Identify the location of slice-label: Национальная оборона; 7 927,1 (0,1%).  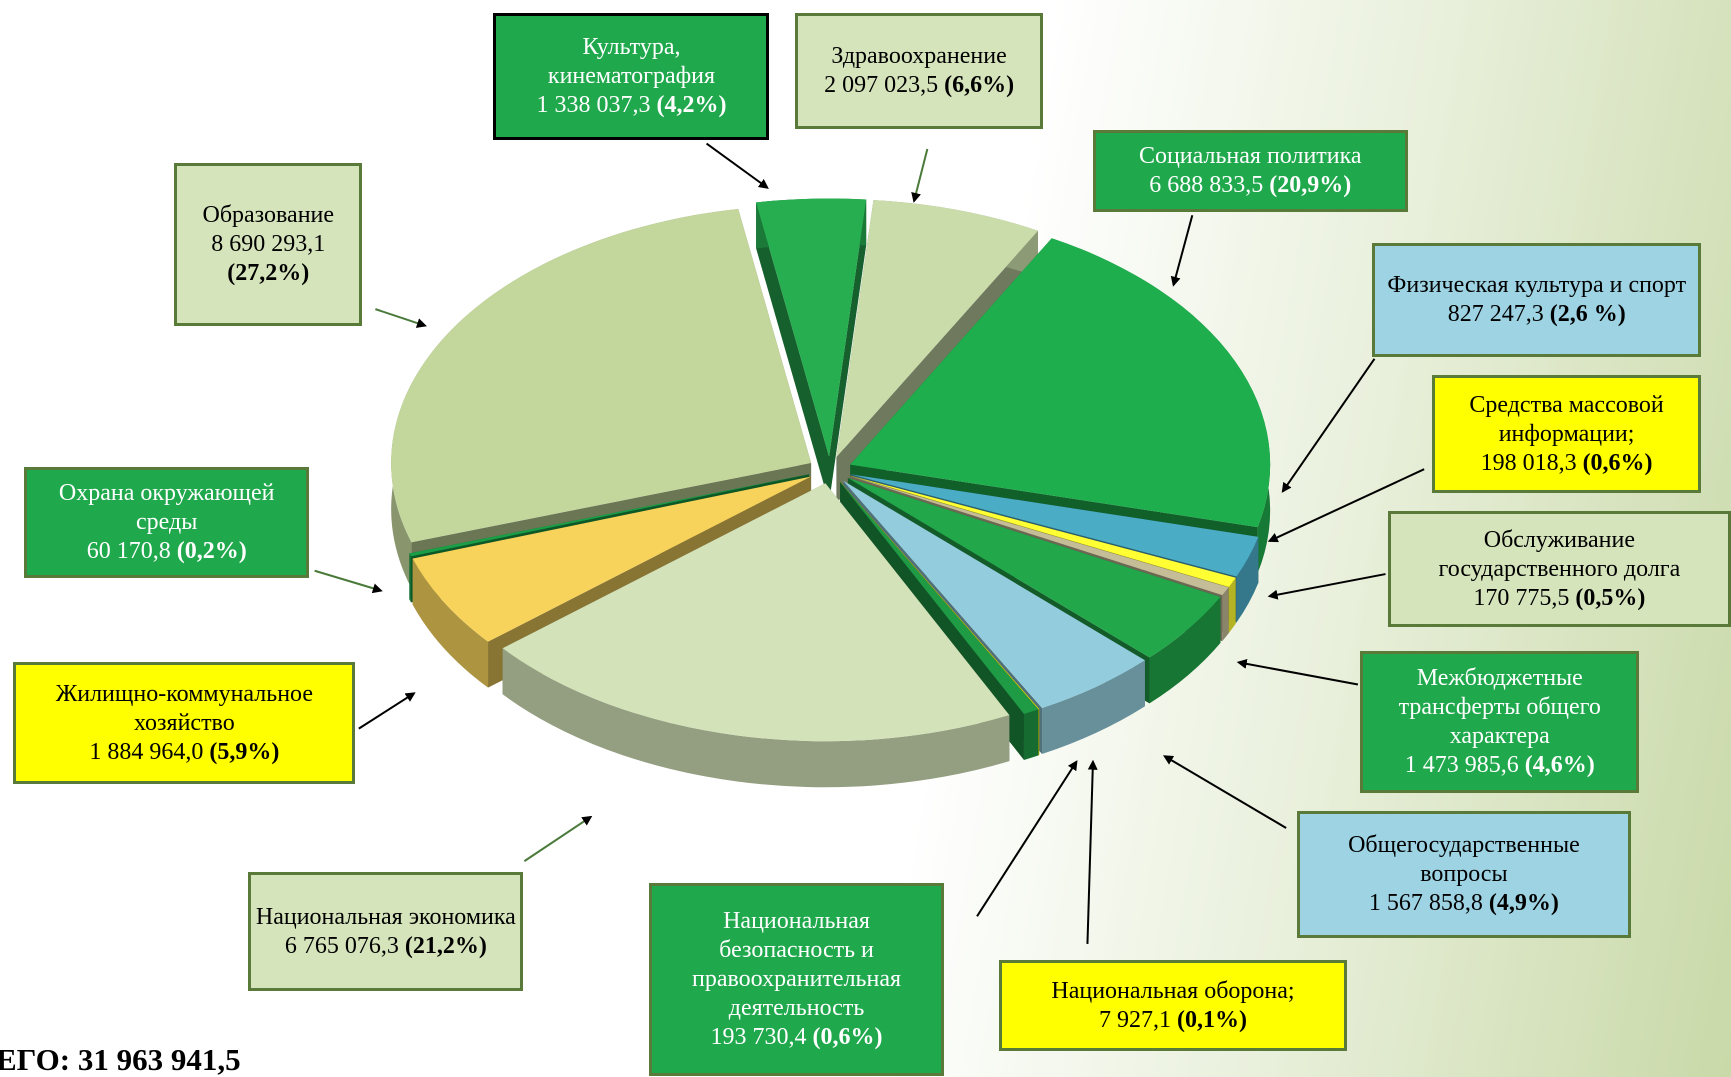
(1173, 1005).